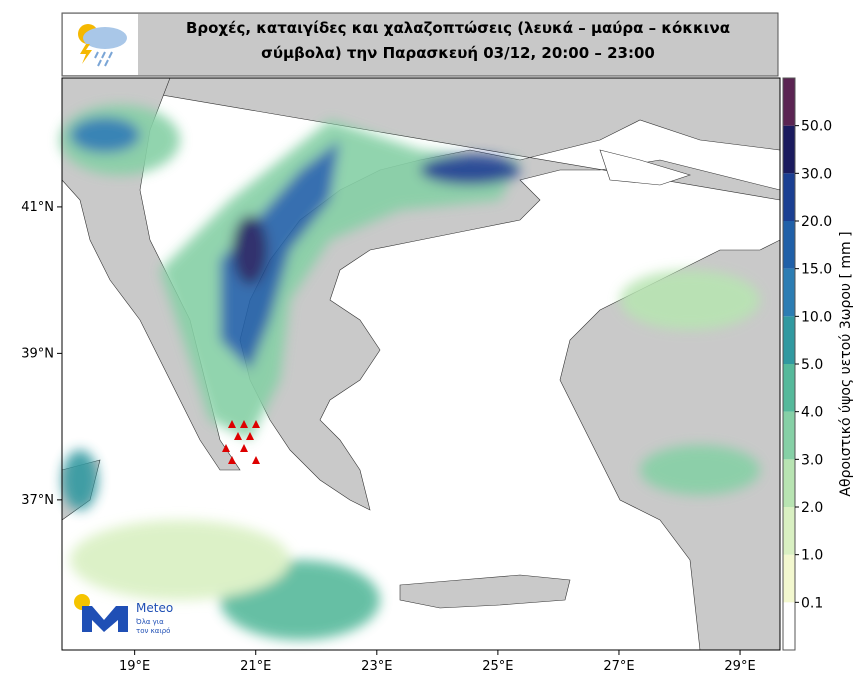 Image resolution: width=868 pixels, height=683 pixels. Describe the element at coordinates (739, 666) in the screenshot. I see `x-tick-label: 29°E` at that location.